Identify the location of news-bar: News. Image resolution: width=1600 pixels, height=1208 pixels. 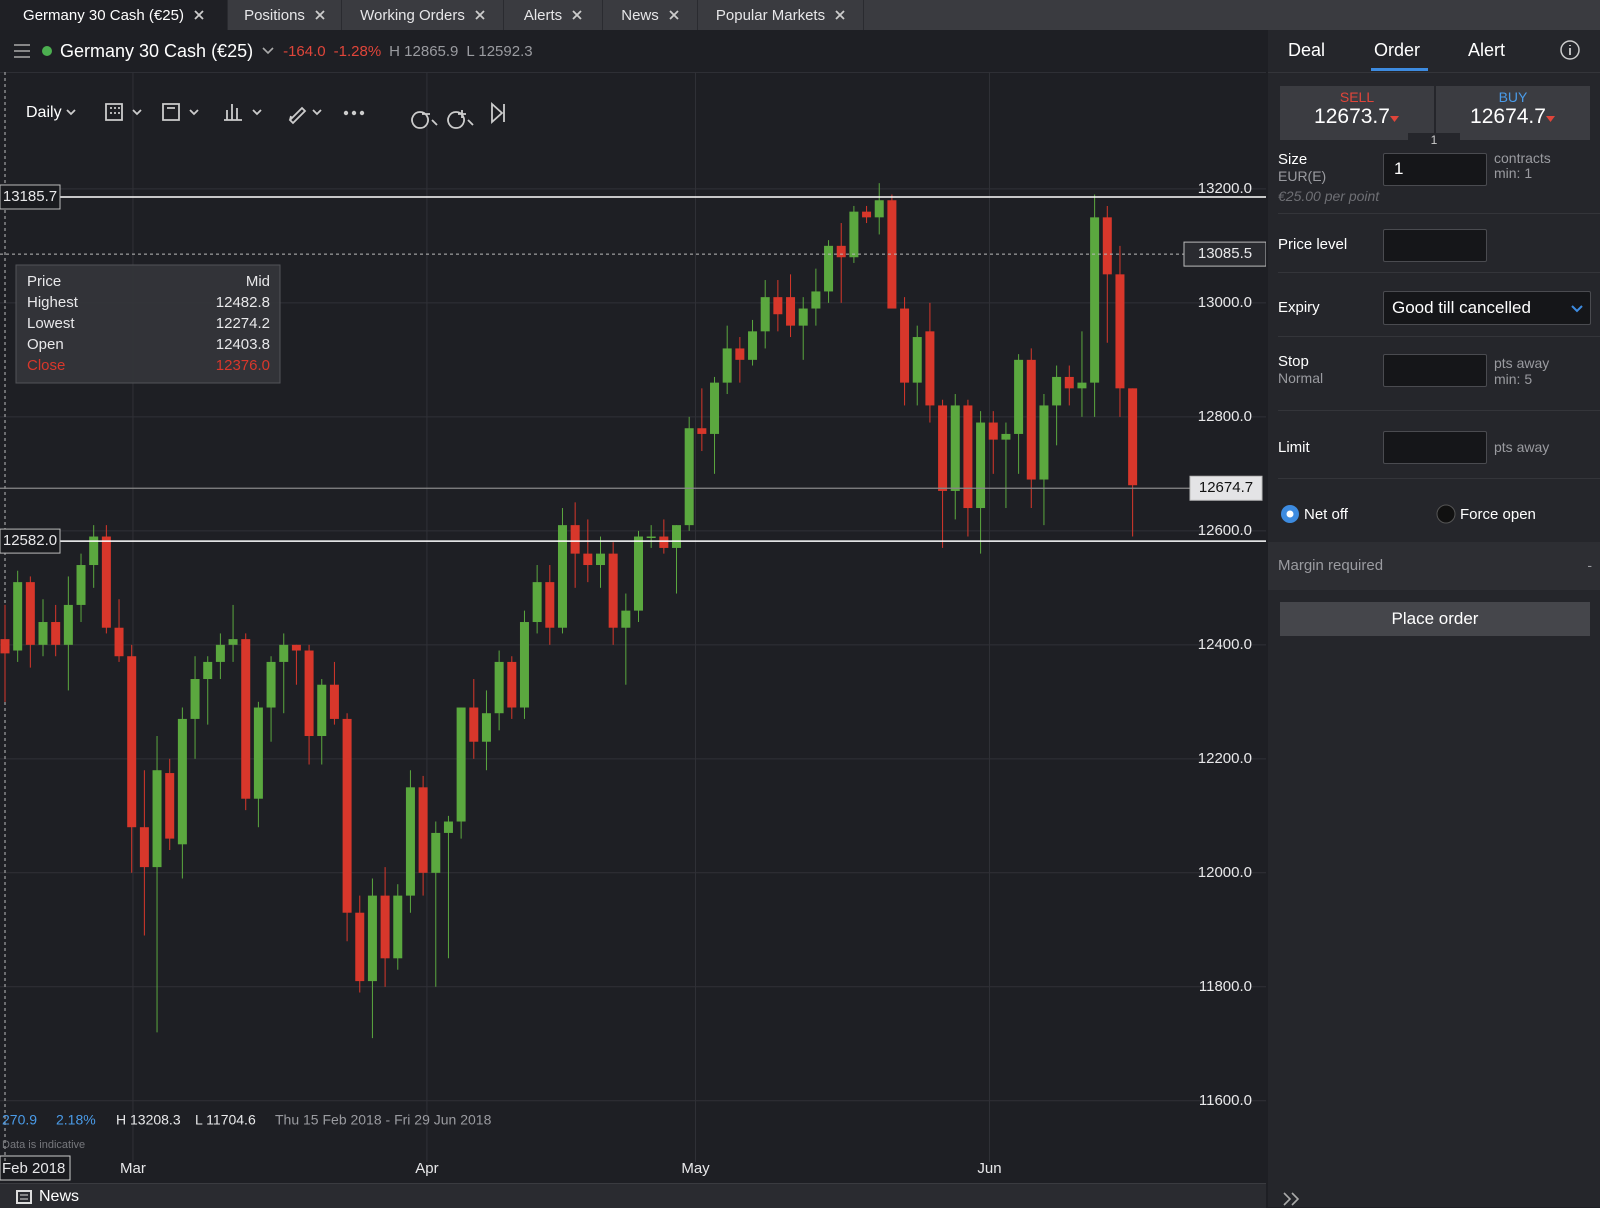
(633, 1195).